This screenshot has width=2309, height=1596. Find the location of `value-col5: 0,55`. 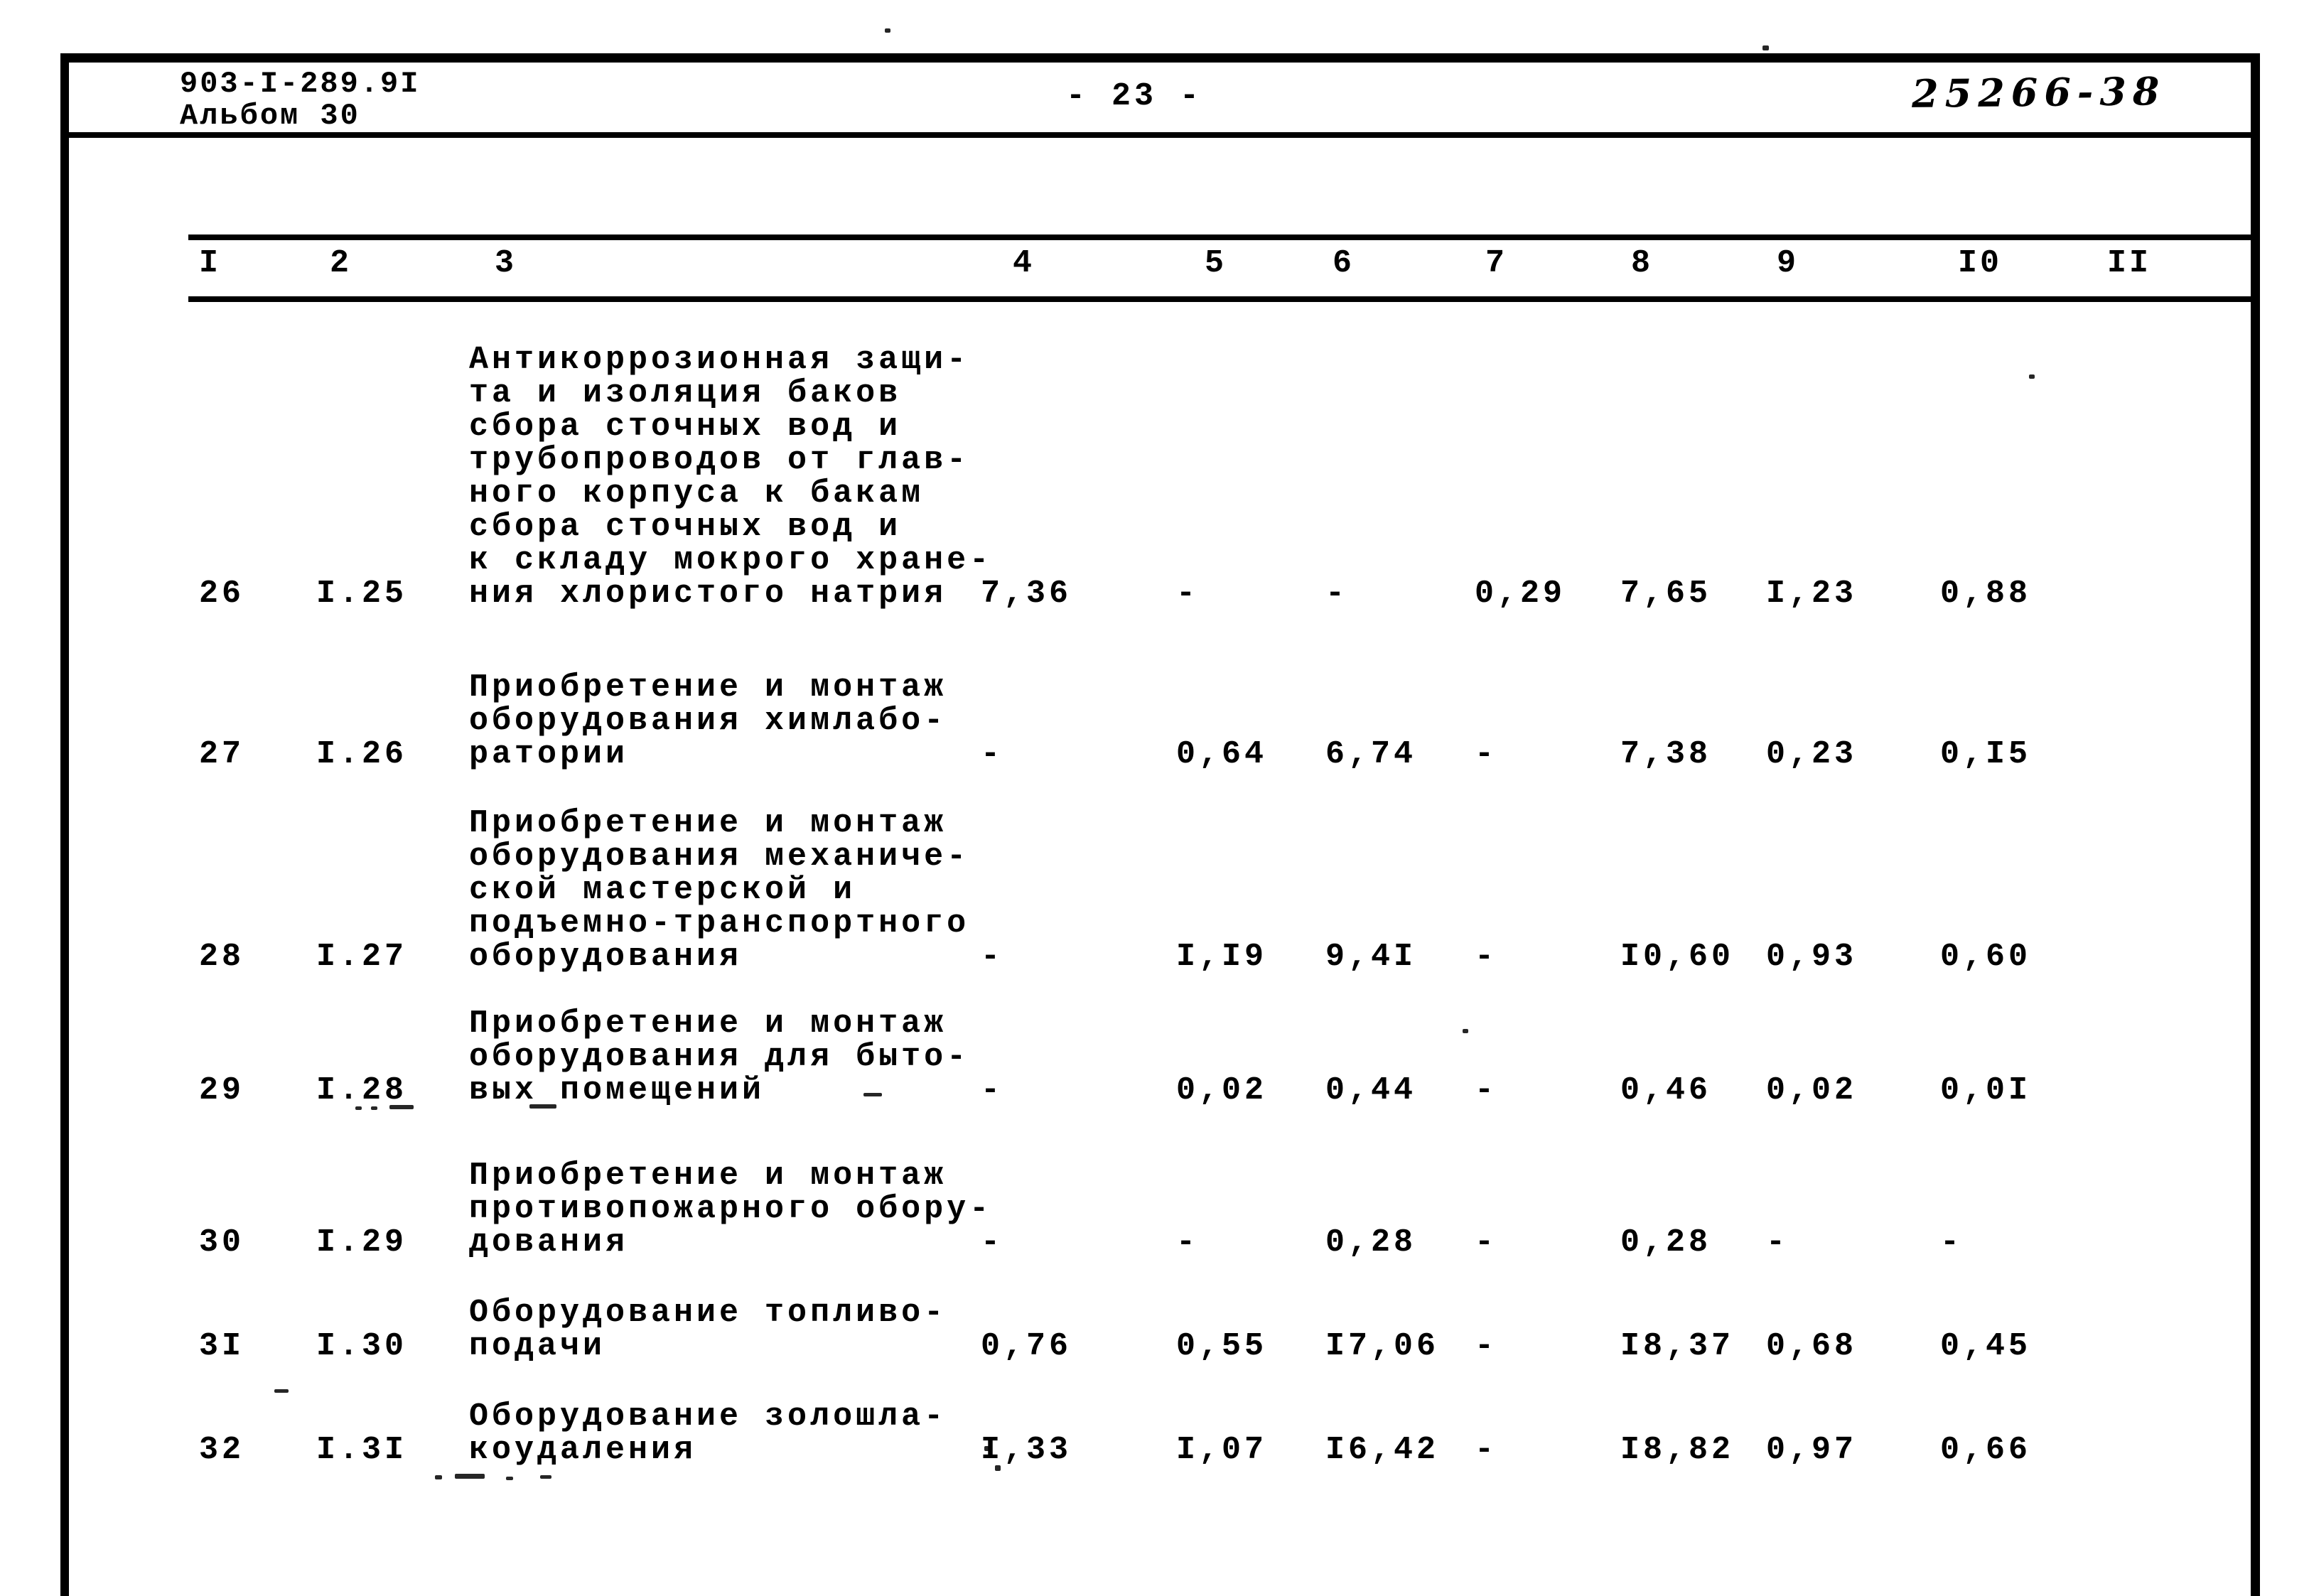

value-col5: 0,55 is located at coordinates (1222, 1346).